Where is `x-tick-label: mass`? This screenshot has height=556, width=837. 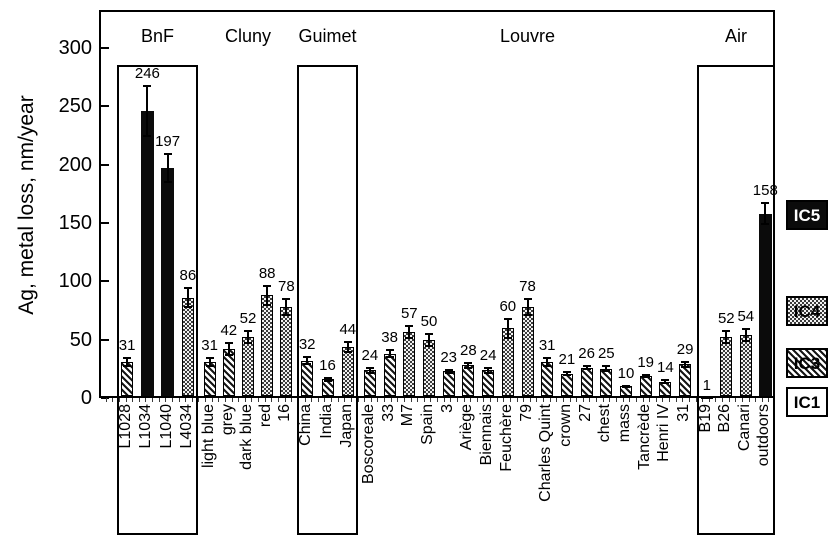 x-tick-label: mass is located at coordinates (624, 423).